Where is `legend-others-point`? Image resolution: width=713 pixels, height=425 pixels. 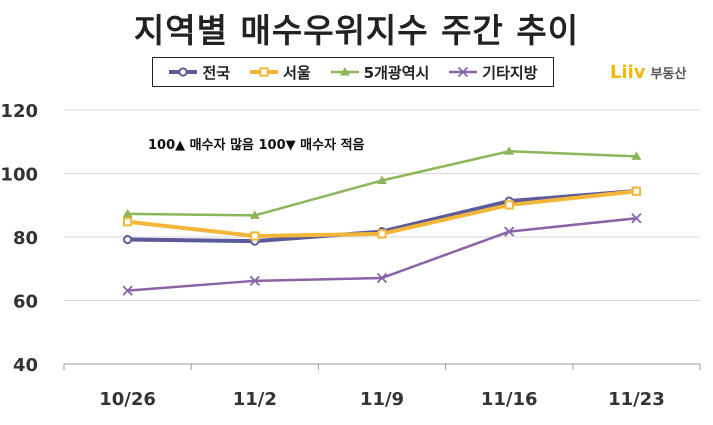 legend-others-point is located at coordinates (463, 72).